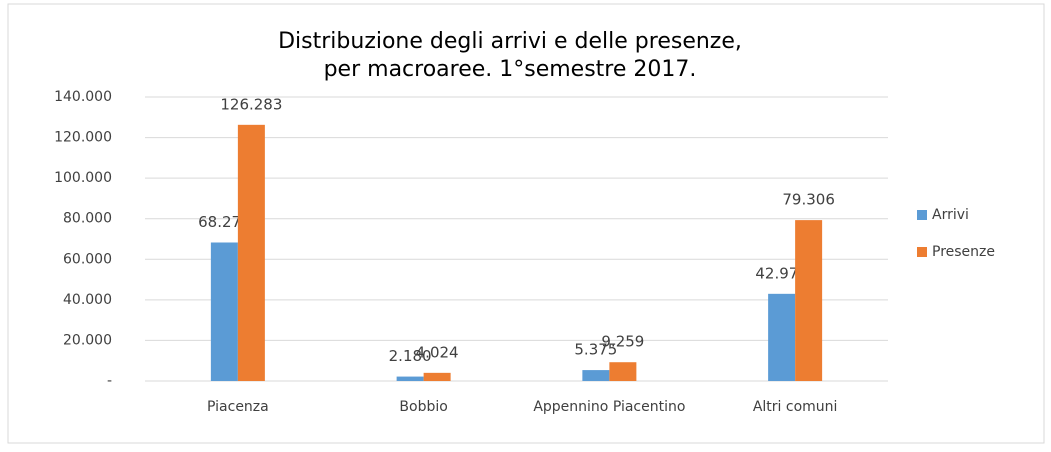  Describe the element at coordinates (83, 178) in the screenshot. I see `y-tick-label: 100.000` at that location.